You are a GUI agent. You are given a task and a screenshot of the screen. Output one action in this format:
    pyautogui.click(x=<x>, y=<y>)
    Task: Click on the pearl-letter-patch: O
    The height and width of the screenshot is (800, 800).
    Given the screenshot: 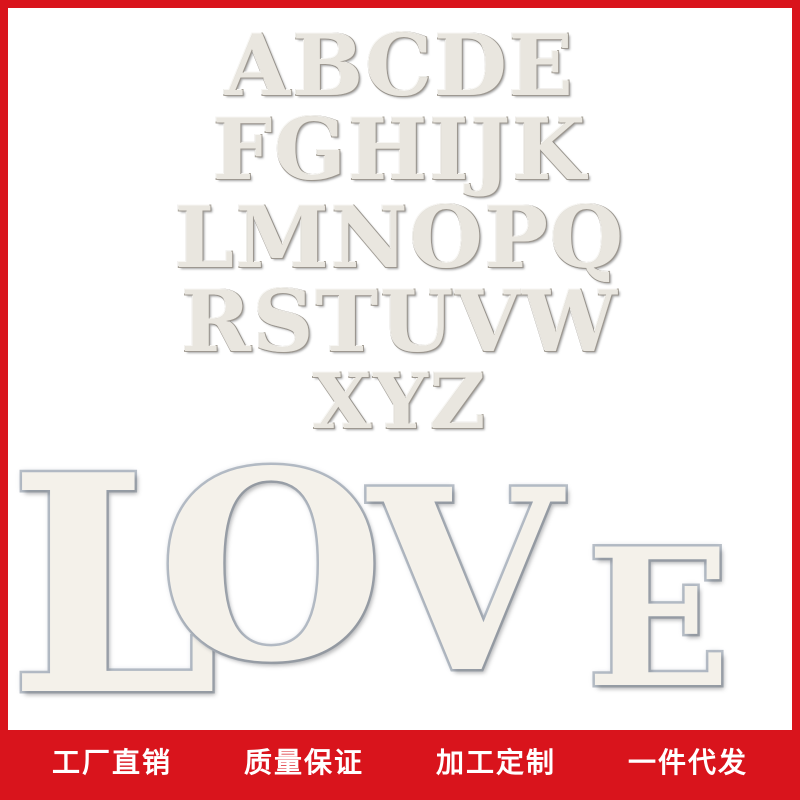 What is the action you would take?
    pyautogui.click(x=447, y=237)
    